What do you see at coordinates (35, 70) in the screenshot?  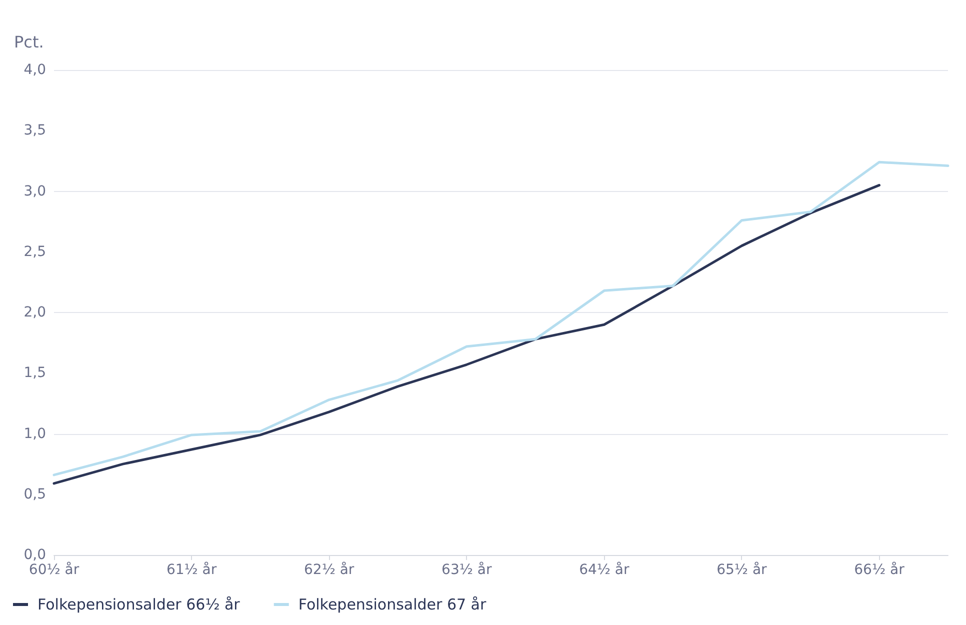 I see `y-tick-label: 4,0` at bounding box center [35, 70].